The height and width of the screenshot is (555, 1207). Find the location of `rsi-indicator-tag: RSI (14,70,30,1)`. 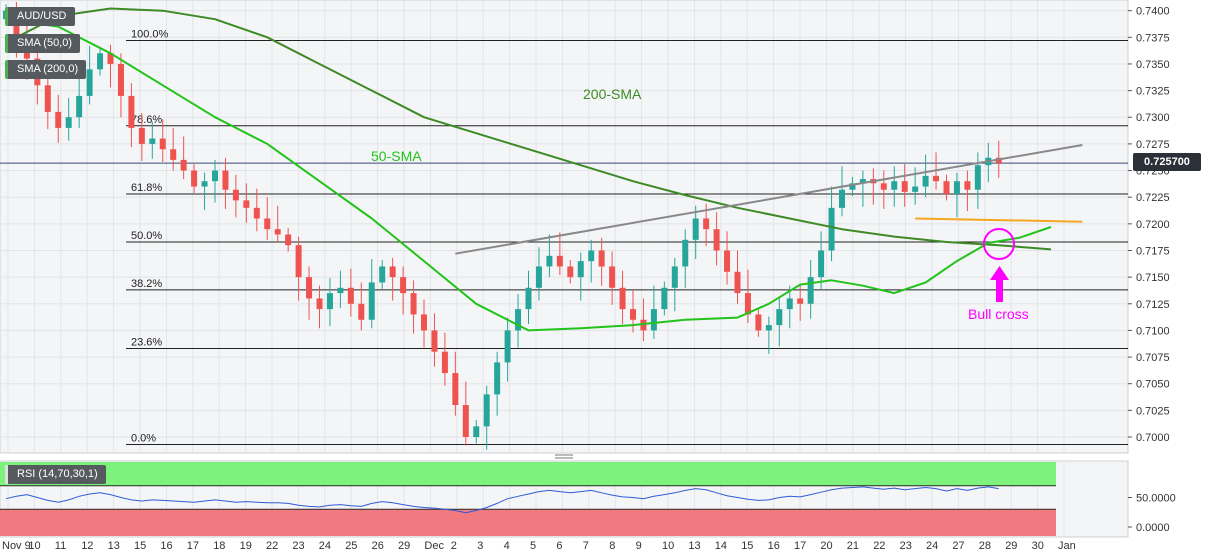

rsi-indicator-tag: RSI (14,70,30,1) is located at coordinates (55, 474).